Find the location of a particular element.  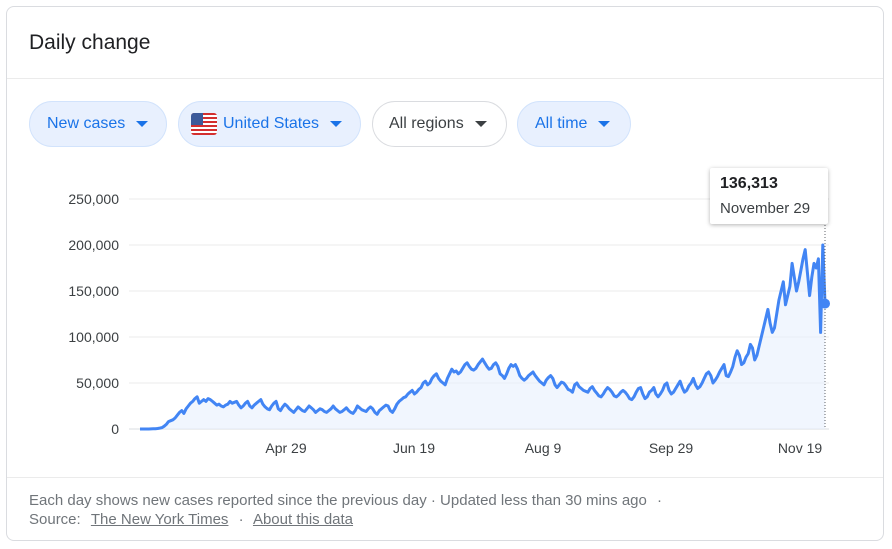

x-axis-ticks: Apr 29 Jun 19 Aug 9 Sep 29 Nov 19 is located at coordinates (543, 448).